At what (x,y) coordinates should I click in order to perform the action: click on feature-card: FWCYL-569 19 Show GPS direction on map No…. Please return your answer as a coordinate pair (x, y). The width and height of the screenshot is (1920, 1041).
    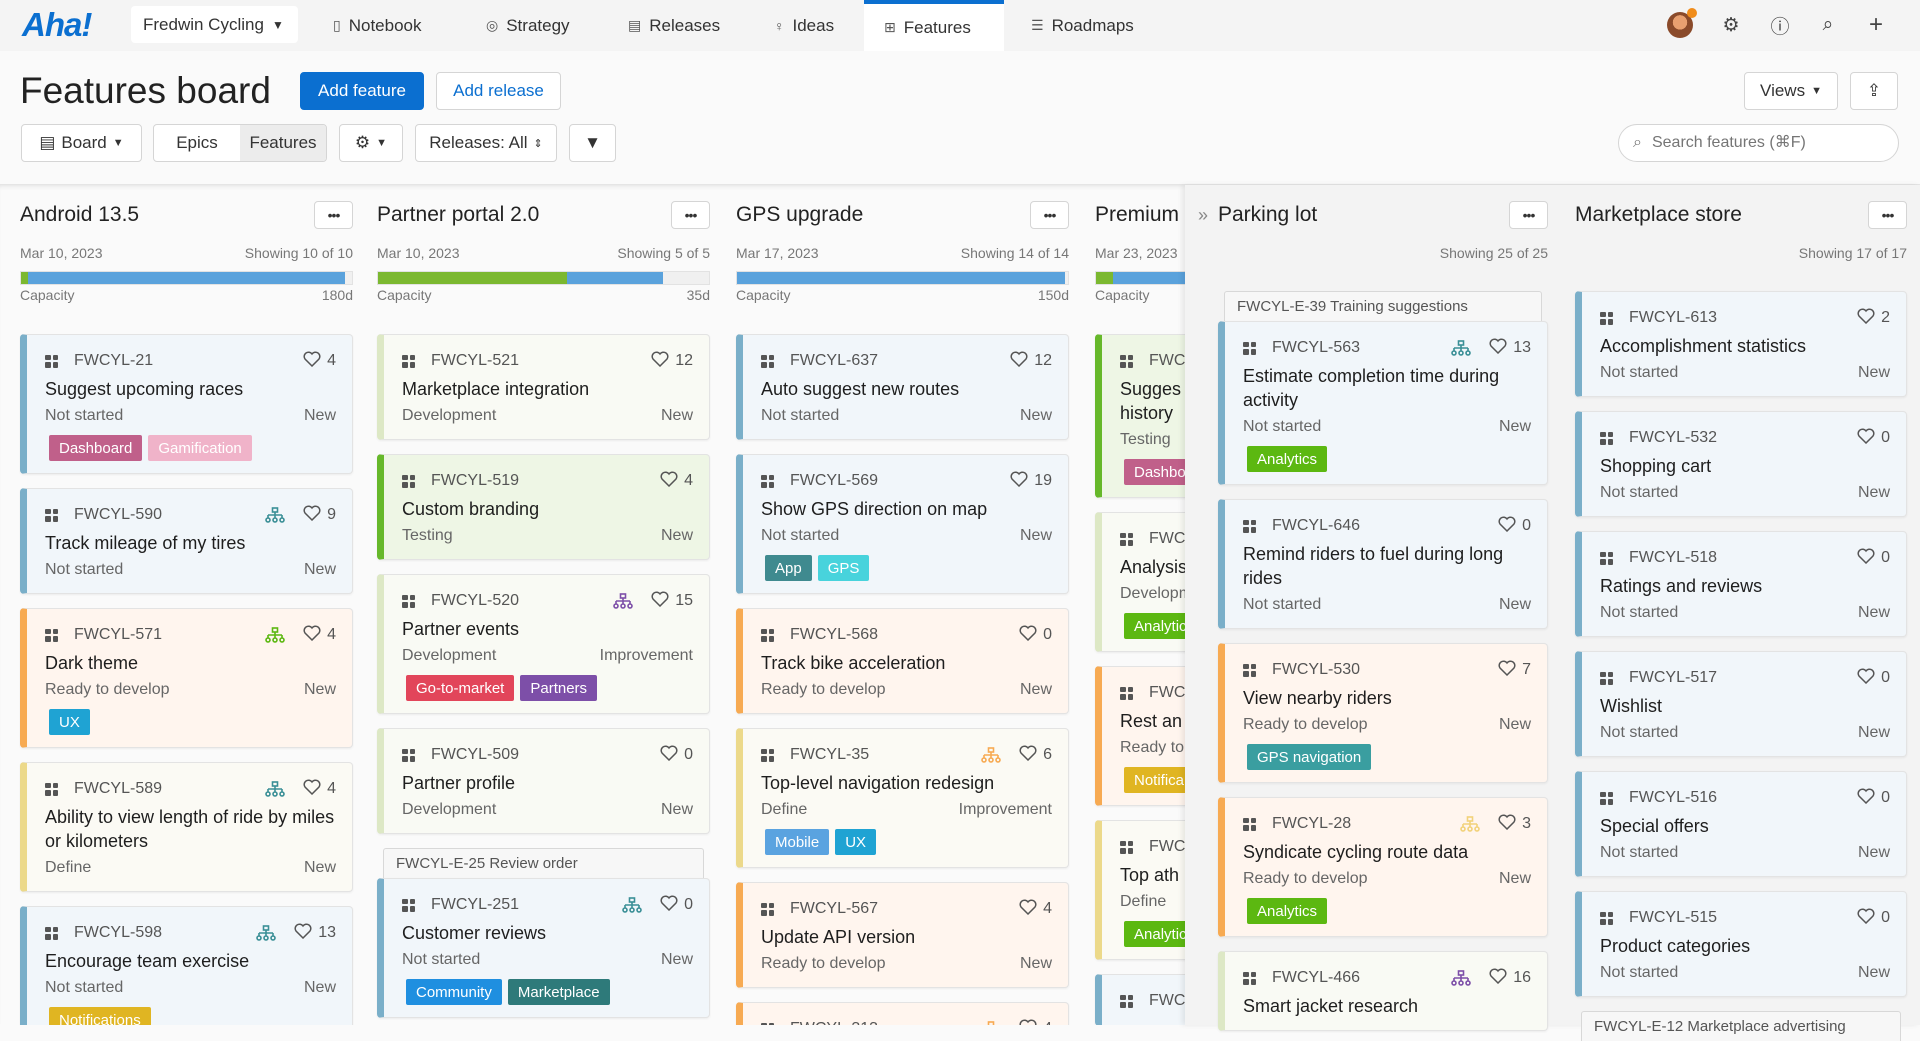
    Looking at the image, I should click on (902, 524).